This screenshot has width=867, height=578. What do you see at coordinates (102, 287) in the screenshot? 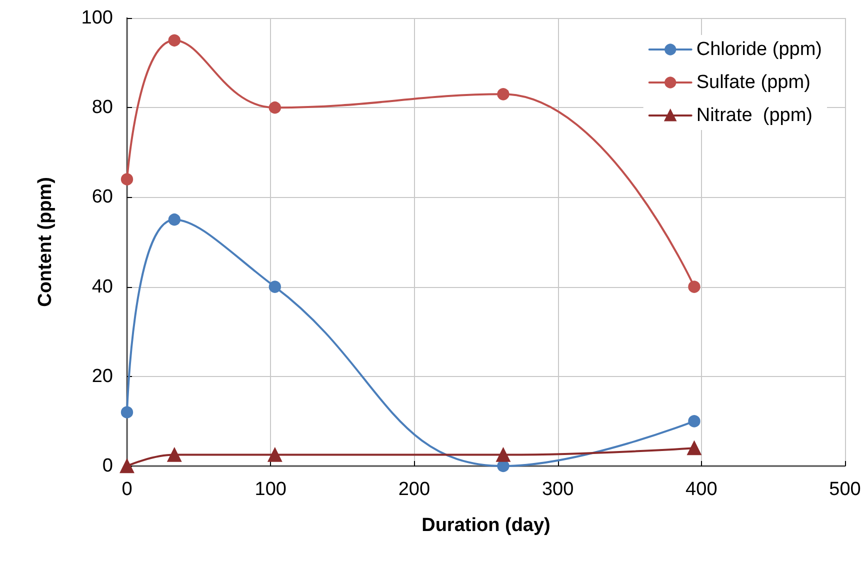
I see `y-tick-label: 40` at bounding box center [102, 287].